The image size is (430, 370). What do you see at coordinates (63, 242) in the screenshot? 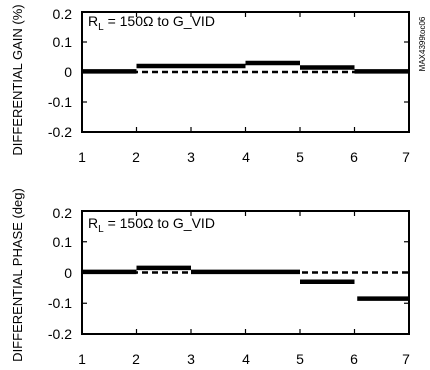
I see `phase-y-tick-label: 0.1` at bounding box center [63, 242].